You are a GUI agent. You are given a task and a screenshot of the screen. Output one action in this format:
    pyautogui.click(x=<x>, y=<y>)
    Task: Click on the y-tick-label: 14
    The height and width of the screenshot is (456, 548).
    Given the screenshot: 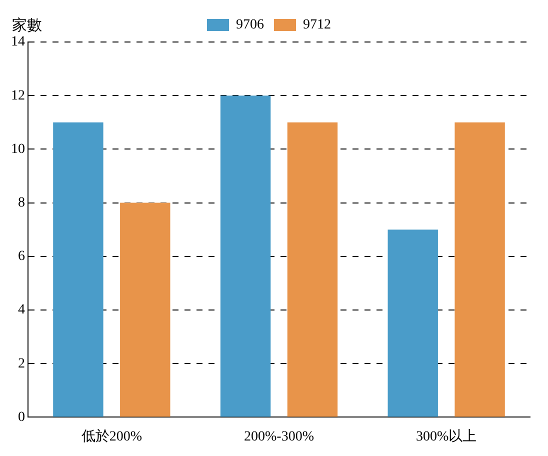 What is the action you would take?
    pyautogui.click(x=18, y=42)
    